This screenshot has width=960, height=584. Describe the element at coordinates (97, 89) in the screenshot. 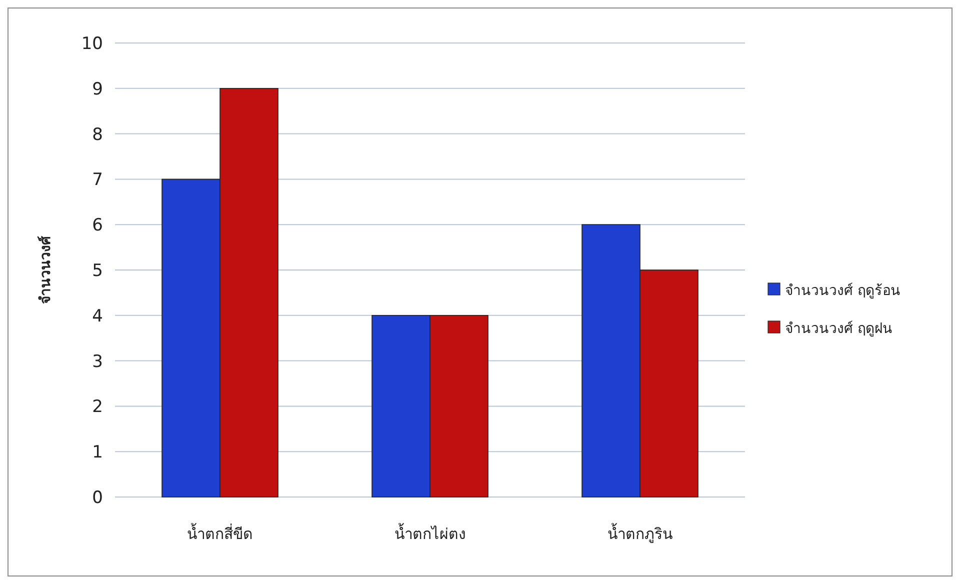

I see `y-tick-label: 9` at that location.